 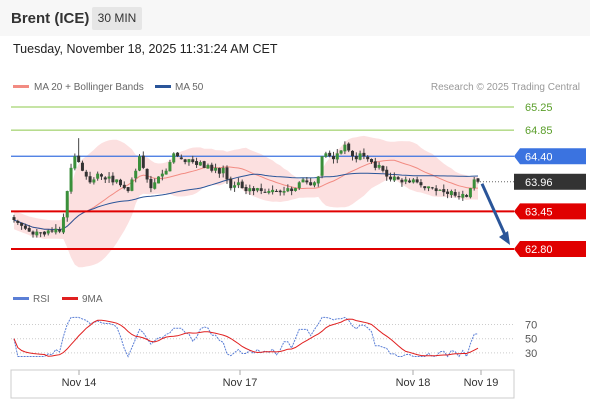 What do you see at coordinates (21, 86) in the screenshot?
I see `ma20-legend-swatch` at bounding box center [21, 86].